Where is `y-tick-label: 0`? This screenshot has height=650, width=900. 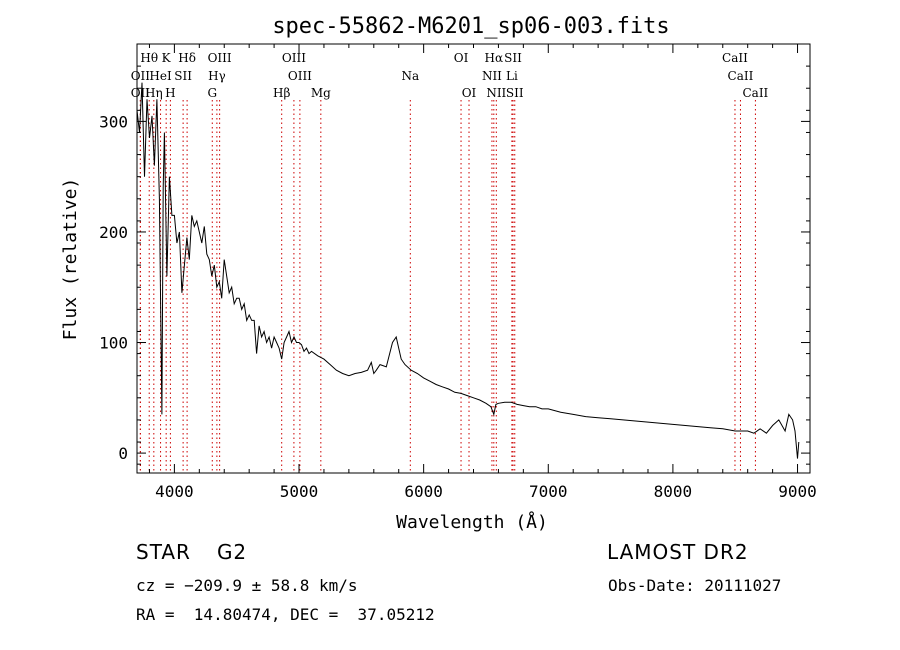
y-tick-label: 0 is located at coordinates (123, 453).